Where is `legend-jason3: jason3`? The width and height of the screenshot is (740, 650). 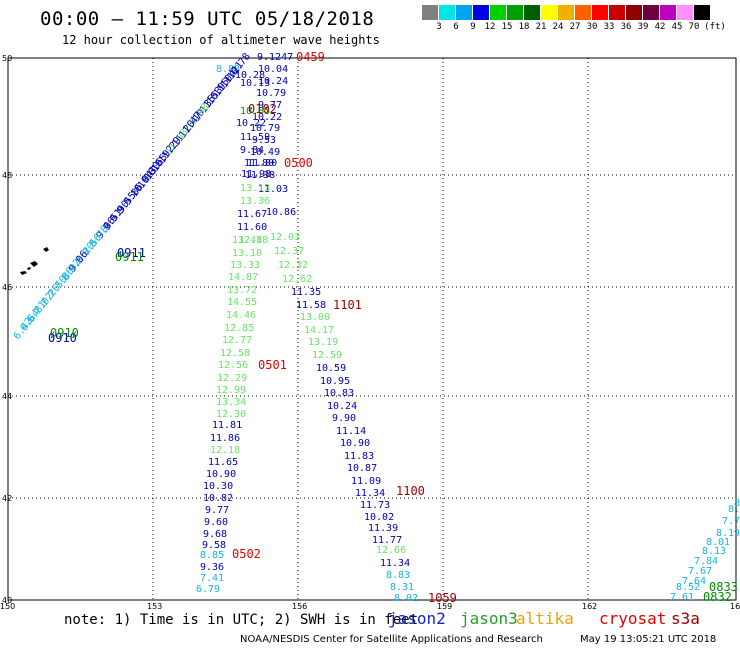
legend-jason3: jason3 is located at coordinates (489, 618).